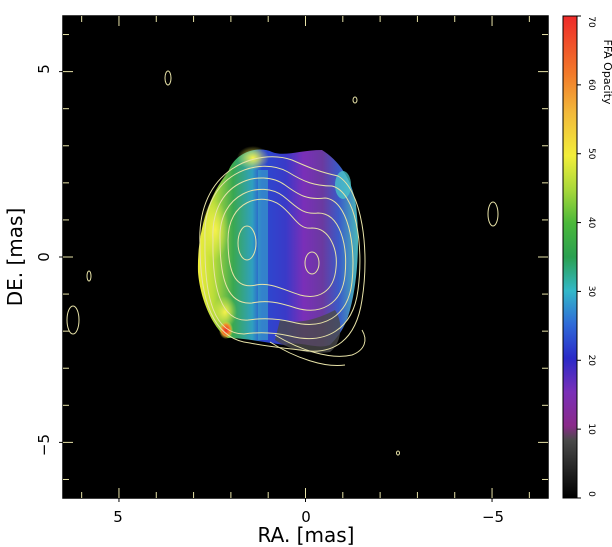 The image size is (612, 547). I want to click on cyan-region-right, so click(343, 185).